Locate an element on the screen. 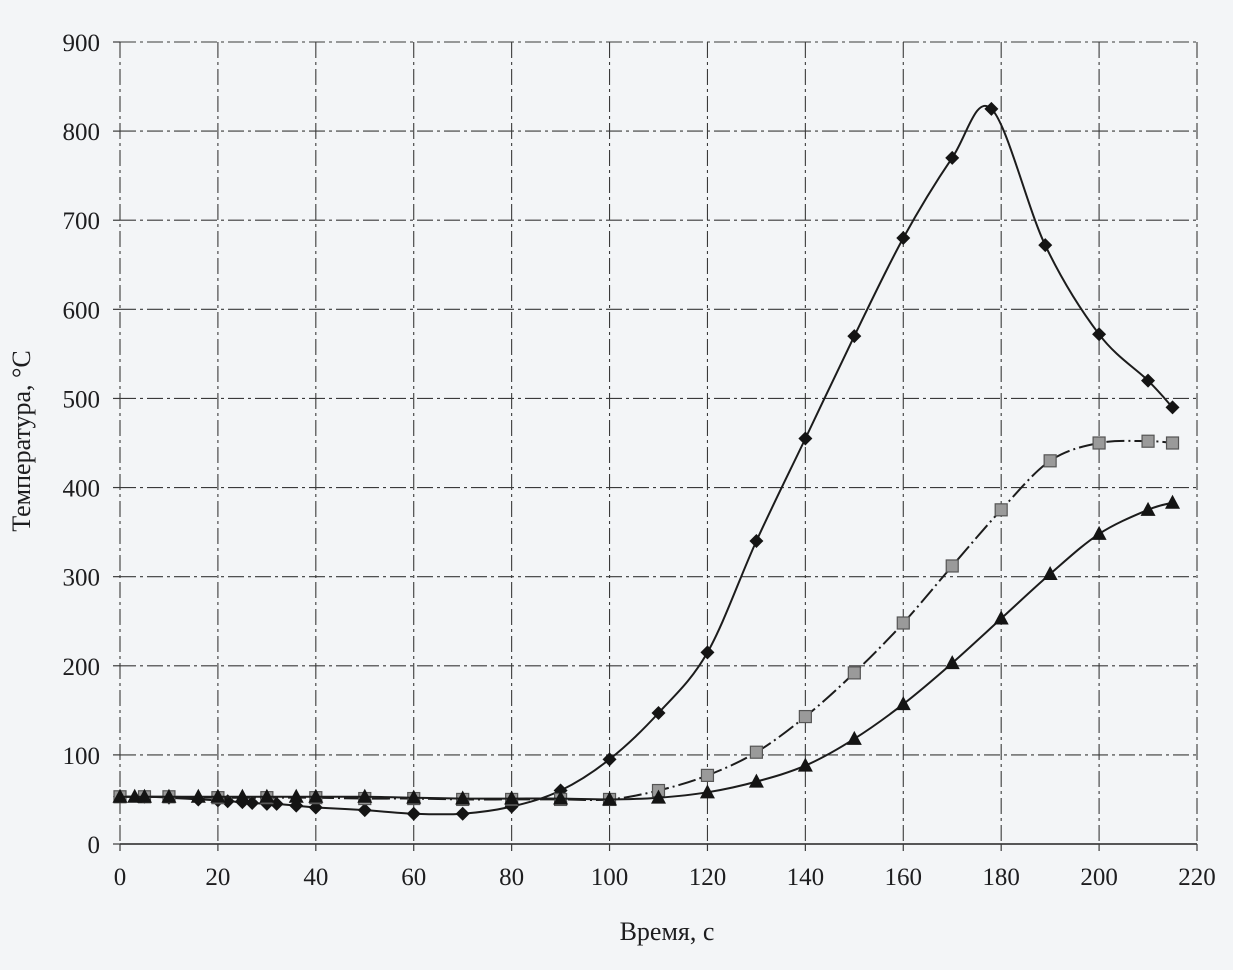 The image size is (1233, 970). x-tick-label: 160 is located at coordinates (904, 877).